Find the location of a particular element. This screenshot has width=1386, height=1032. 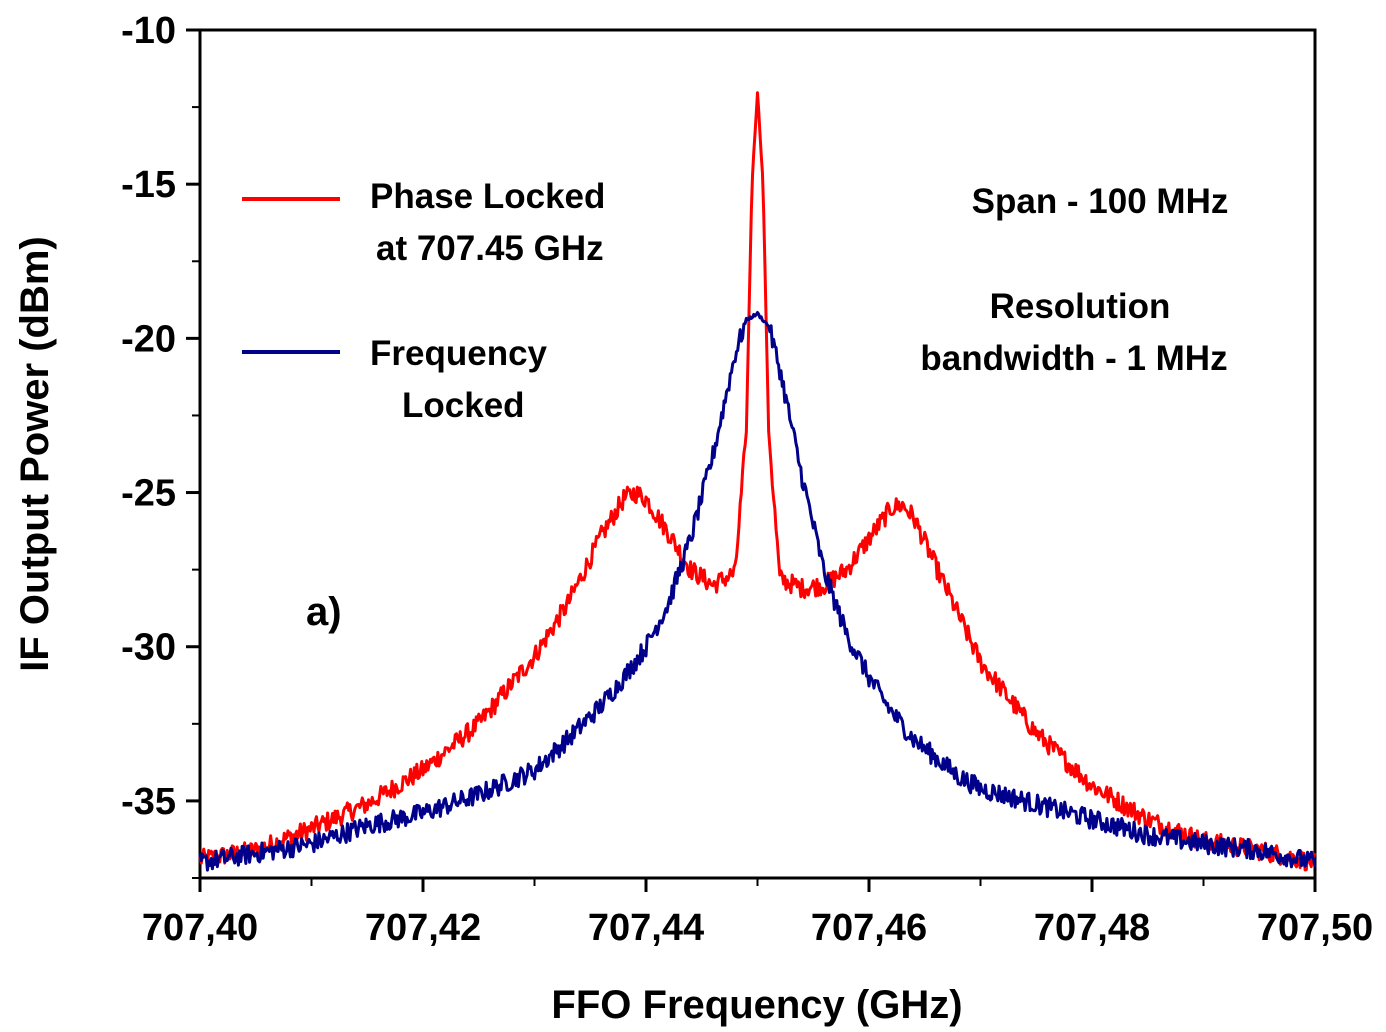

annotation-resolution: Resolution is located at coordinates (1080, 306).